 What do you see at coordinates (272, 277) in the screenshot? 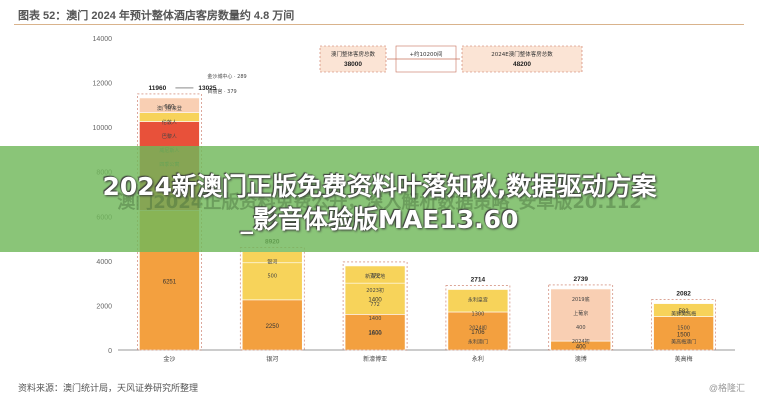
I see `bar-note: 500` at bounding box center [272, 277].